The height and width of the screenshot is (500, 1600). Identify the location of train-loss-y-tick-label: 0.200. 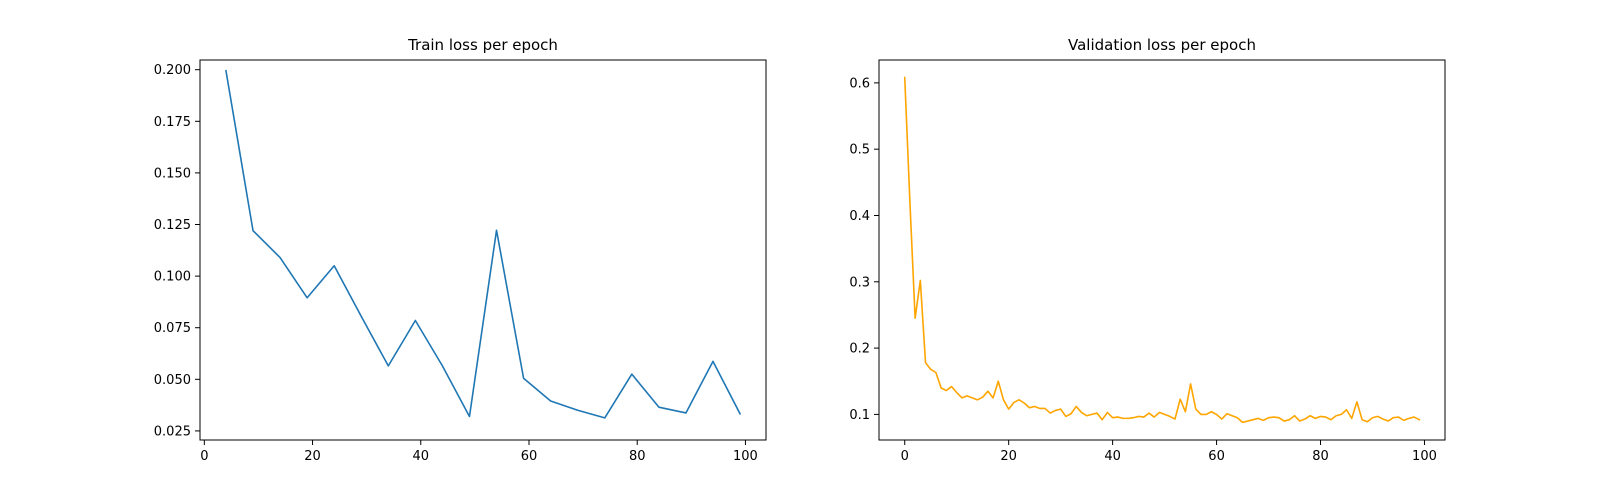
(172, 70).